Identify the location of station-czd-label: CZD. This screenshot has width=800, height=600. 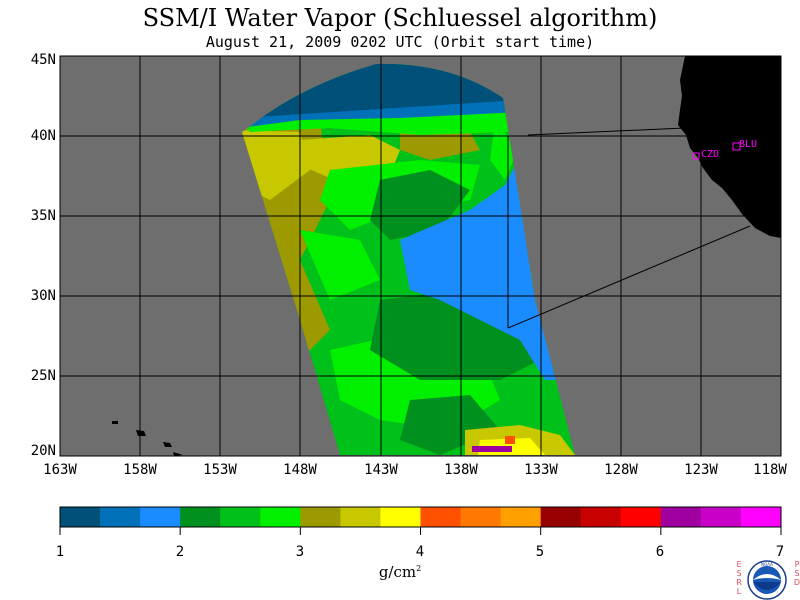
(710, 154).